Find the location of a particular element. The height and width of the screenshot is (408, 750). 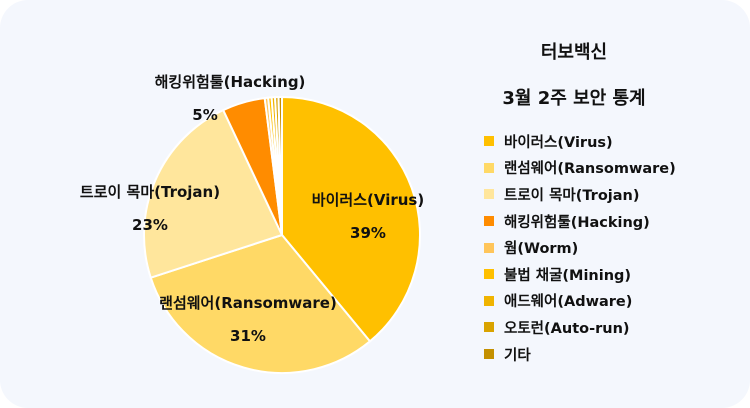

legend-item: 애드웨어(Adware) is located at coordinates (580, 301).